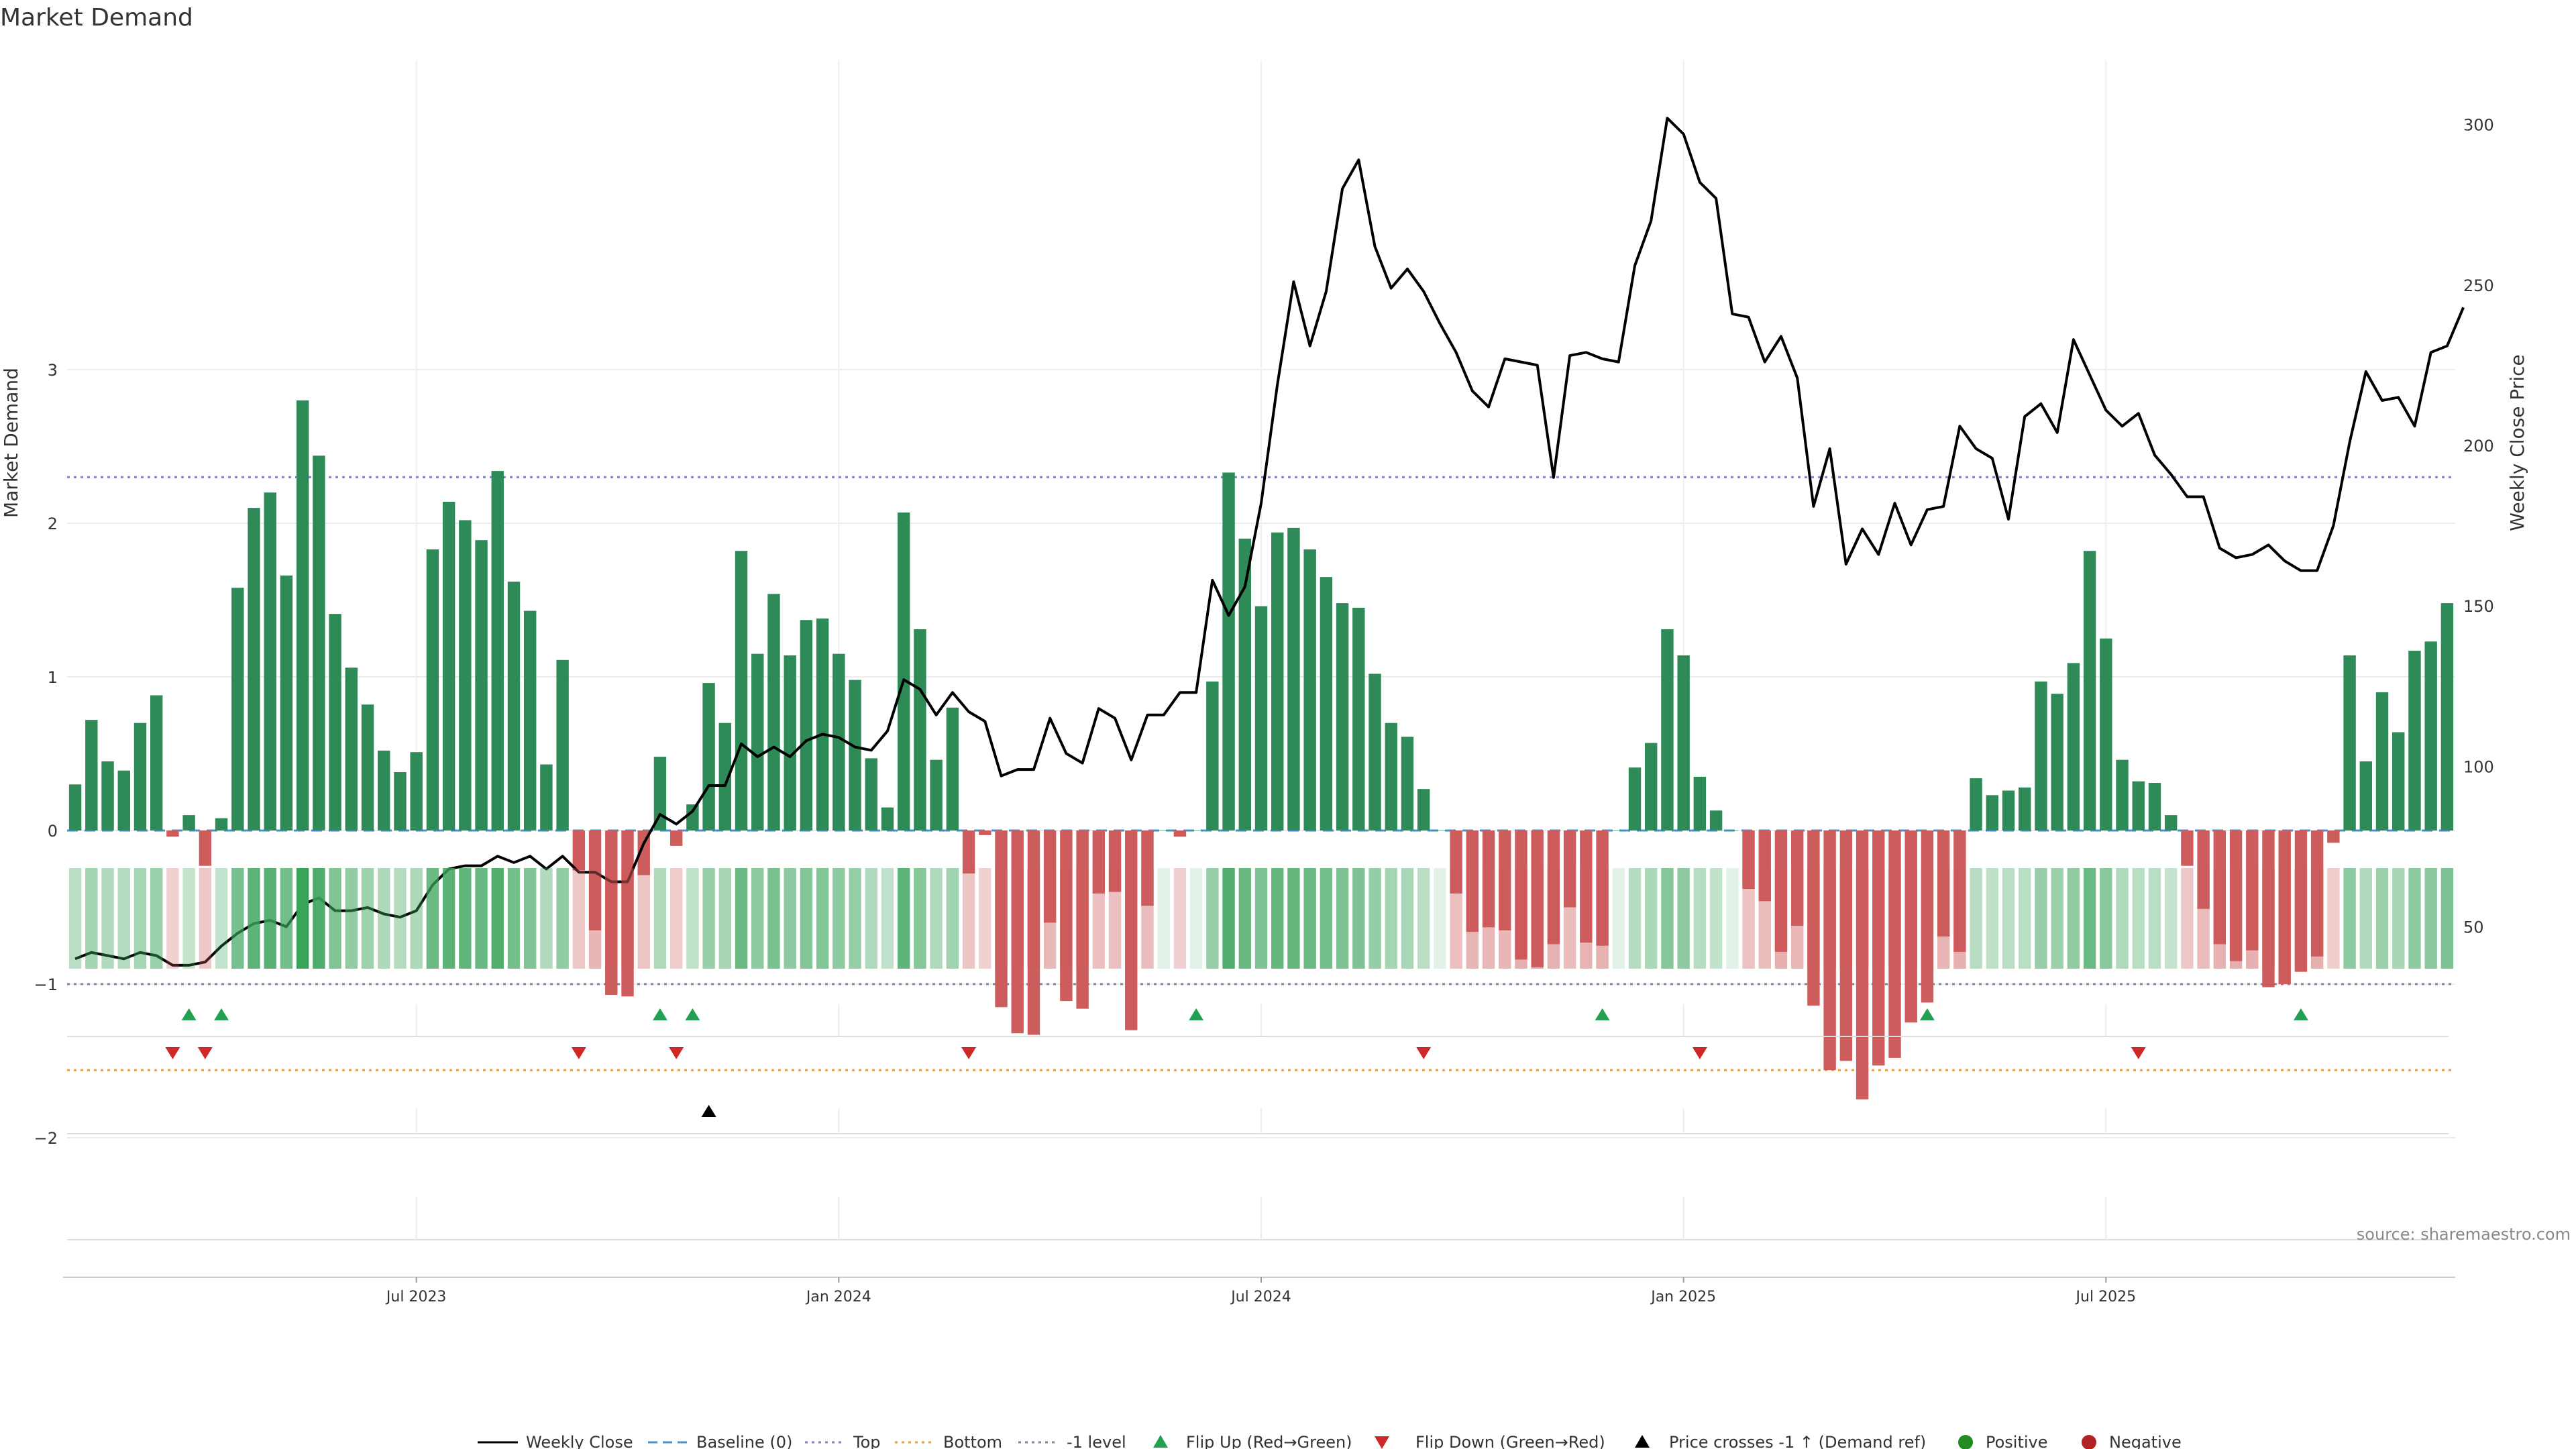  Describe the element at coordinates (1269, 1441) in the screenshot. I see `legend-flip-up: Flip Up (Red→Green)` at that location.